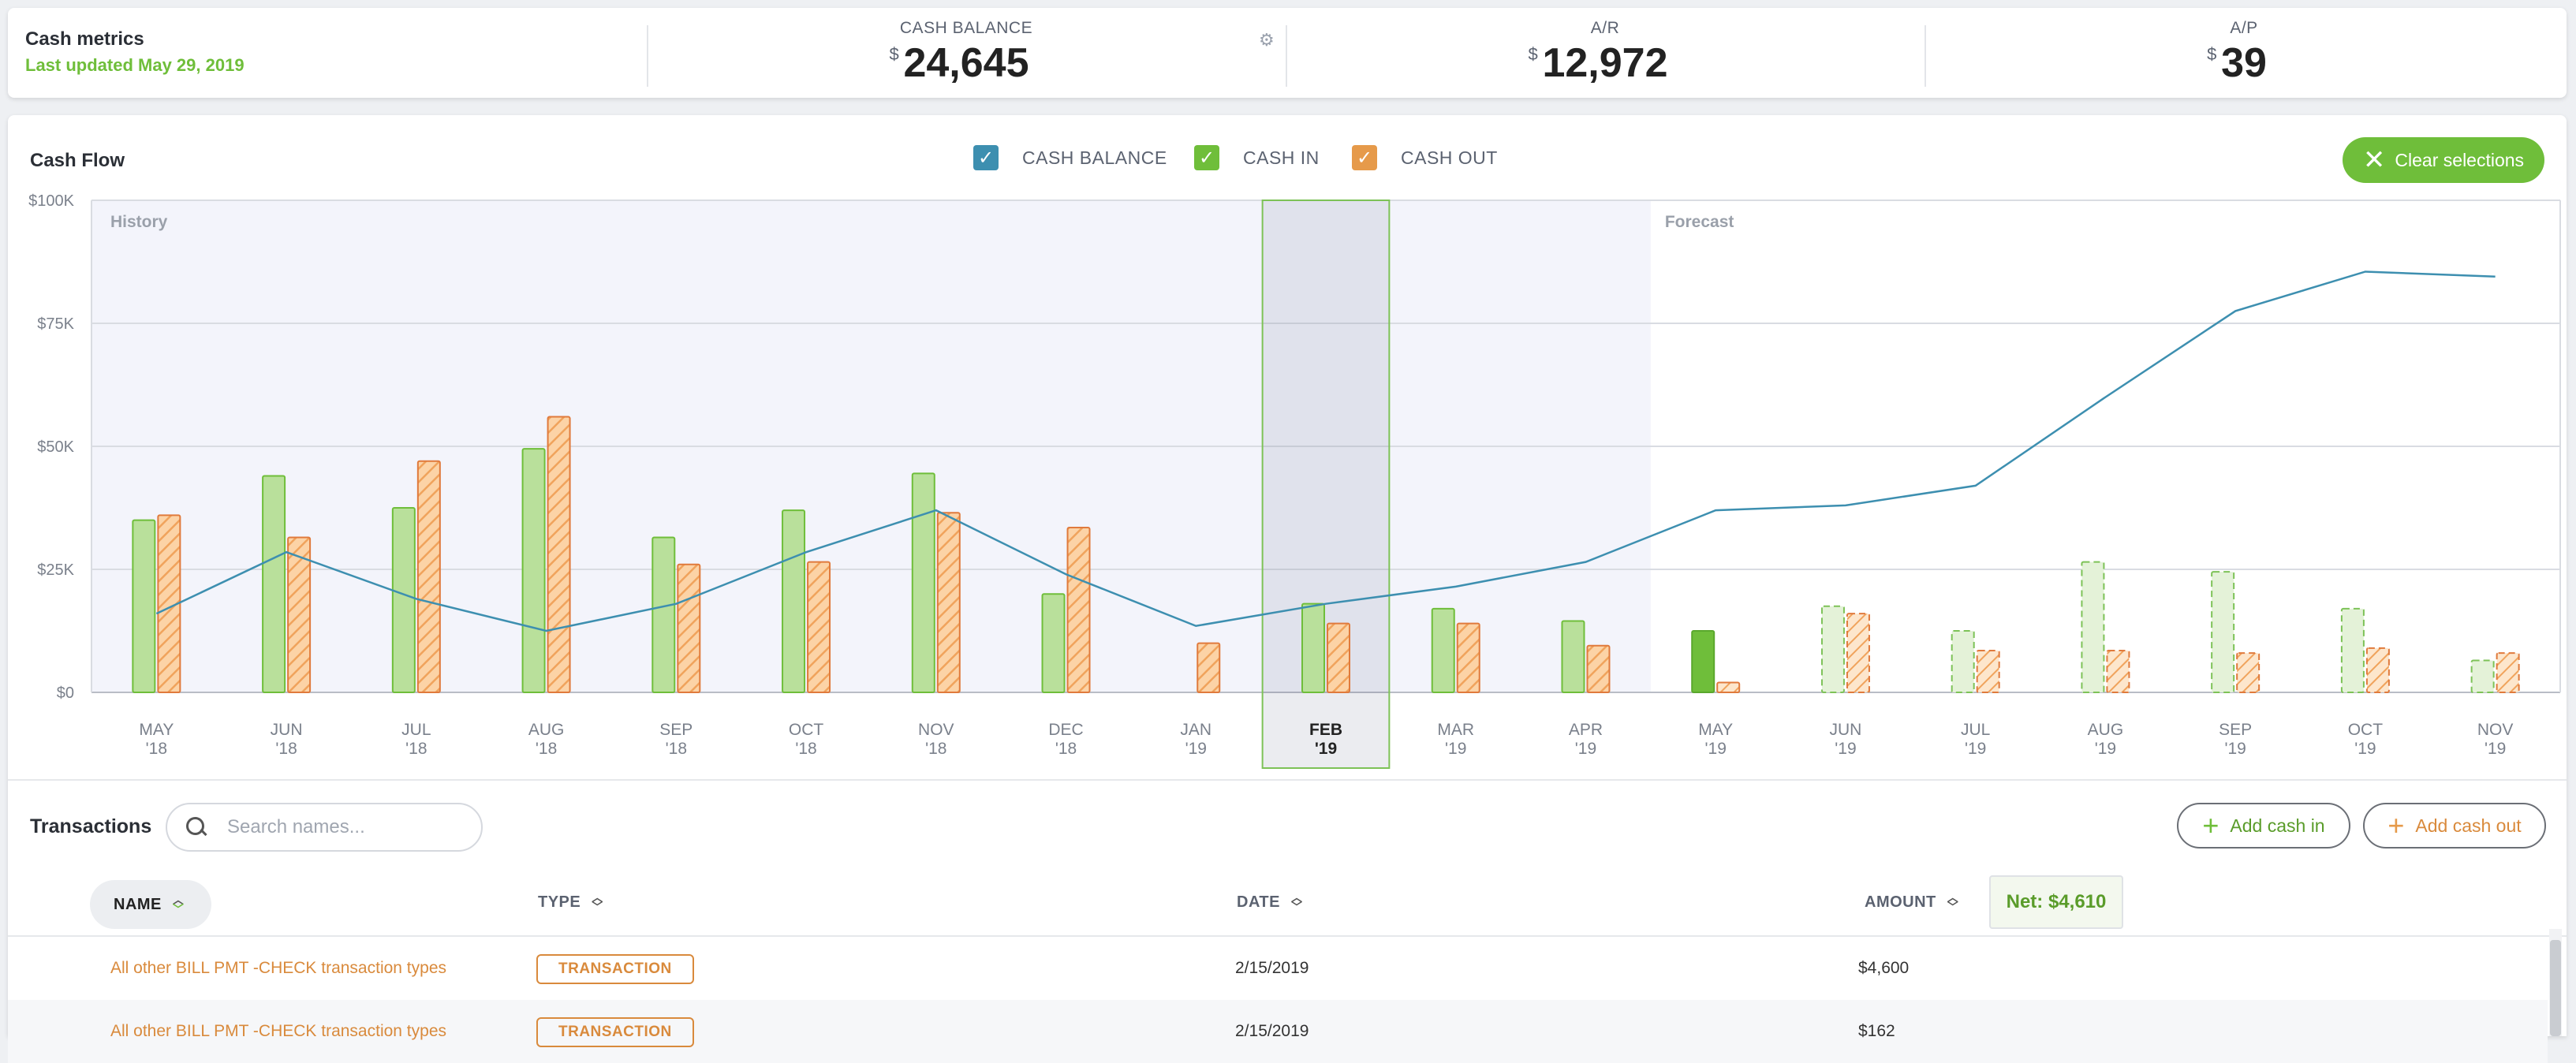 Image resolution: width=2576 pixels, height=1063 pixels. I want to click on metrics-title: Cash metrics, so click(84, 39).